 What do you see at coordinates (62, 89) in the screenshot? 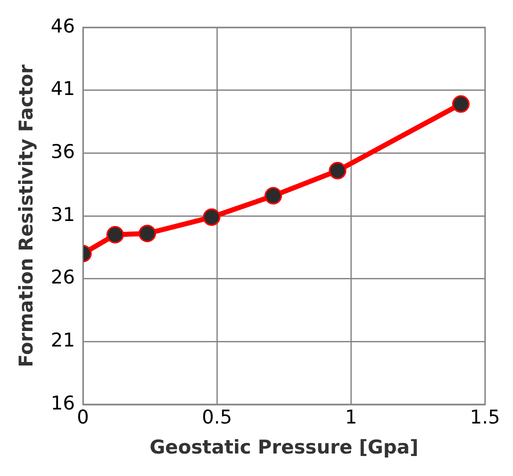
I see `y-tick-label: 41` at bounding box center [62, 89].